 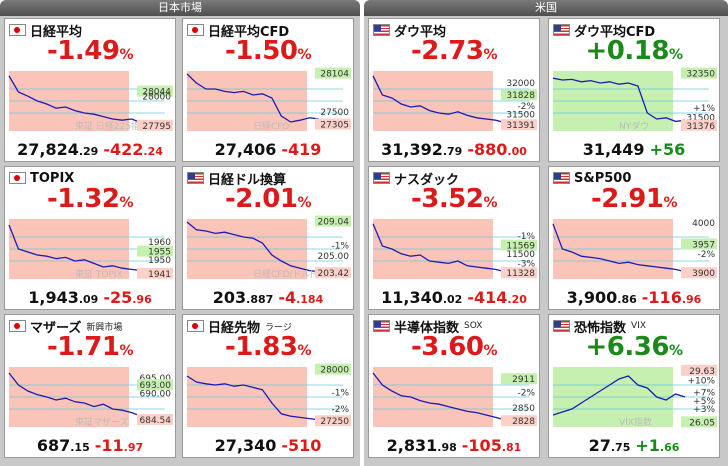 What do you see at coordinates (83, 51) in the screenshot?
I see `percent-change-value: -1.49` at bounding box center [83, 51].